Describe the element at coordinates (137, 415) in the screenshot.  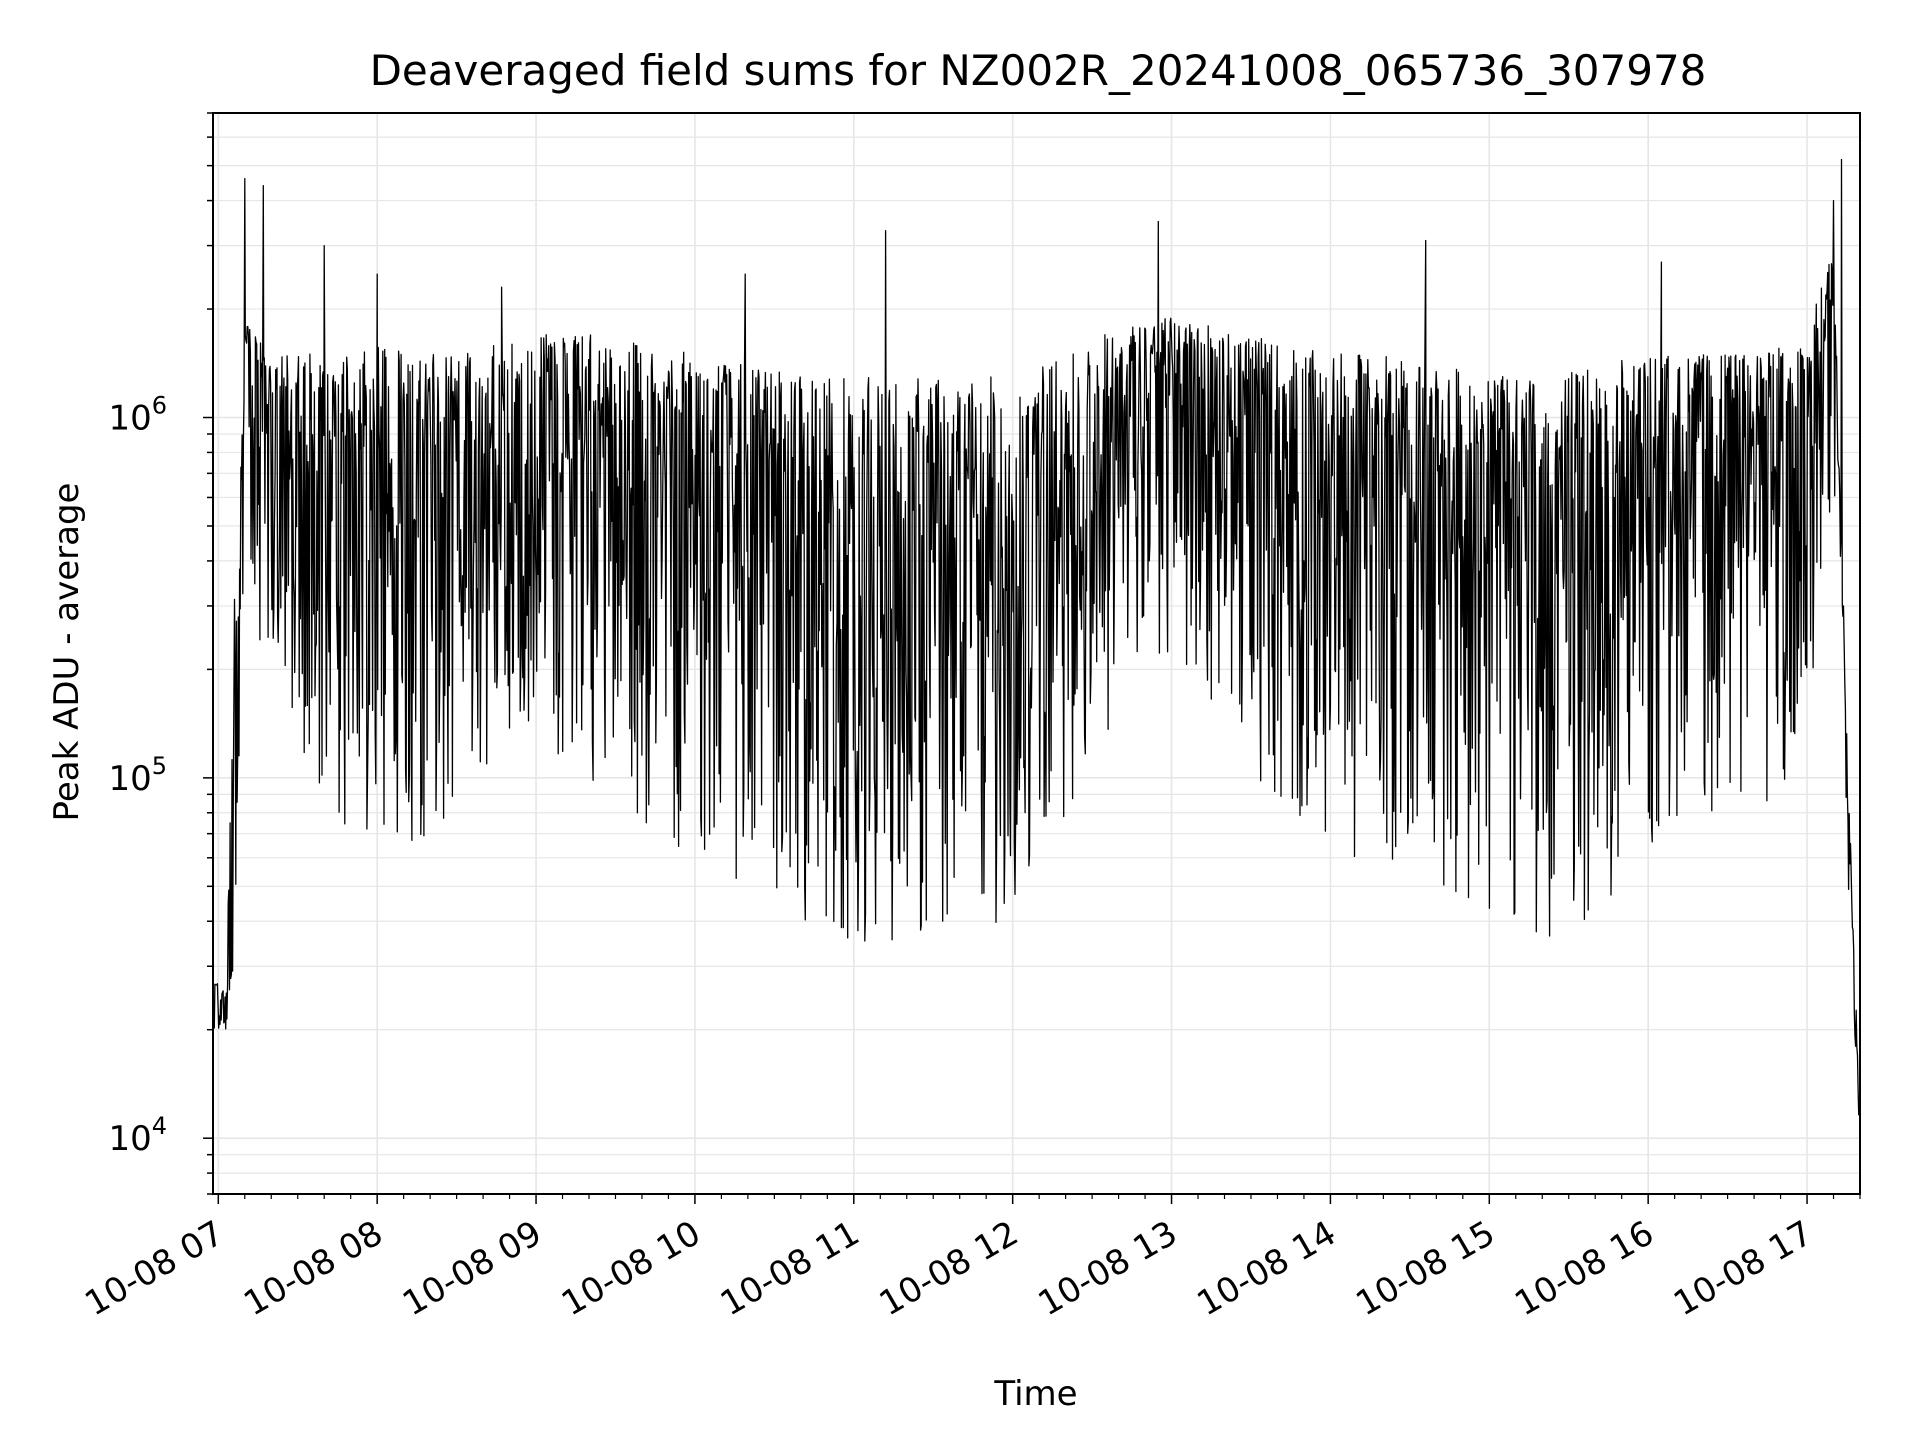
I see `y-tick-label: 10⁶` at that location.